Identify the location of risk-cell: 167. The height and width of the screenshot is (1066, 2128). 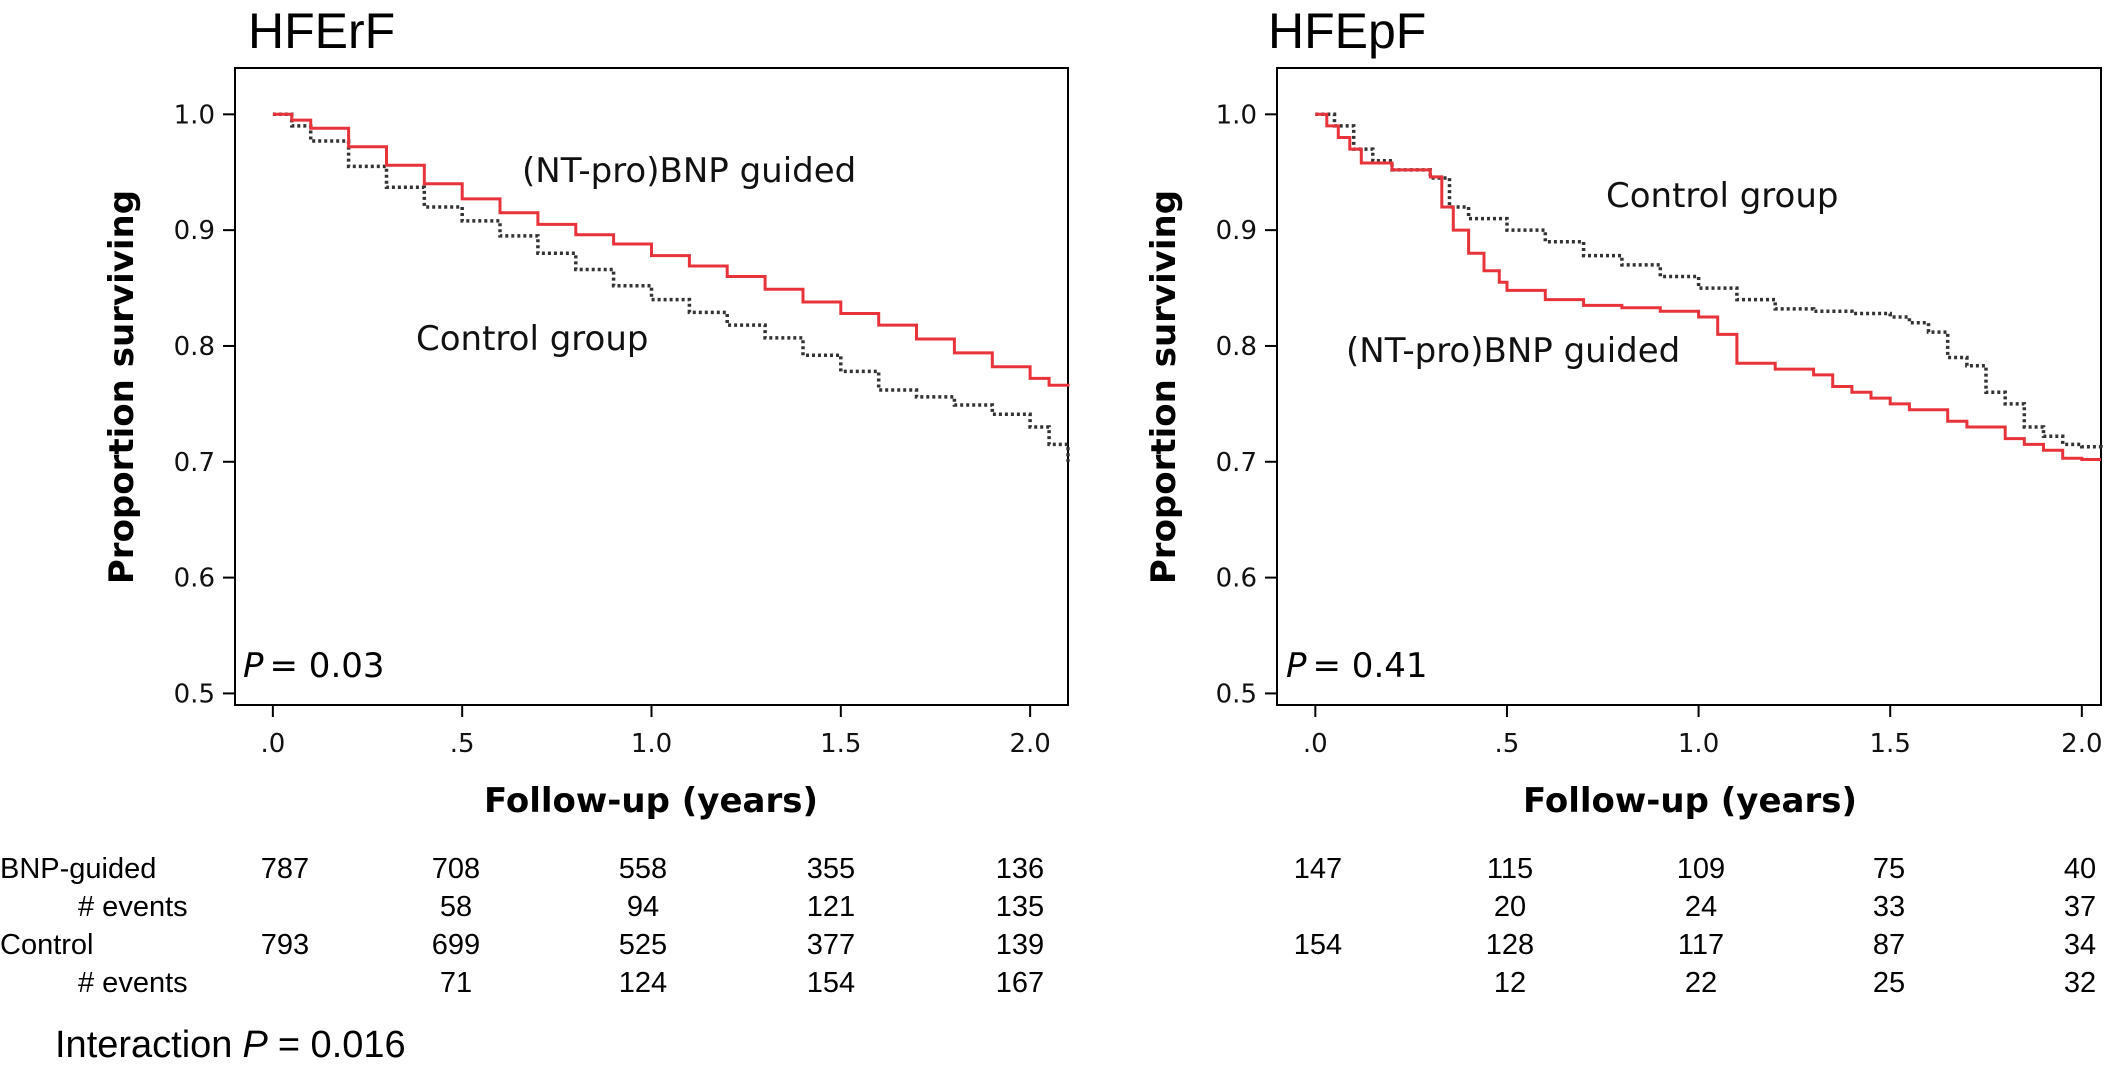
(1020, 983).